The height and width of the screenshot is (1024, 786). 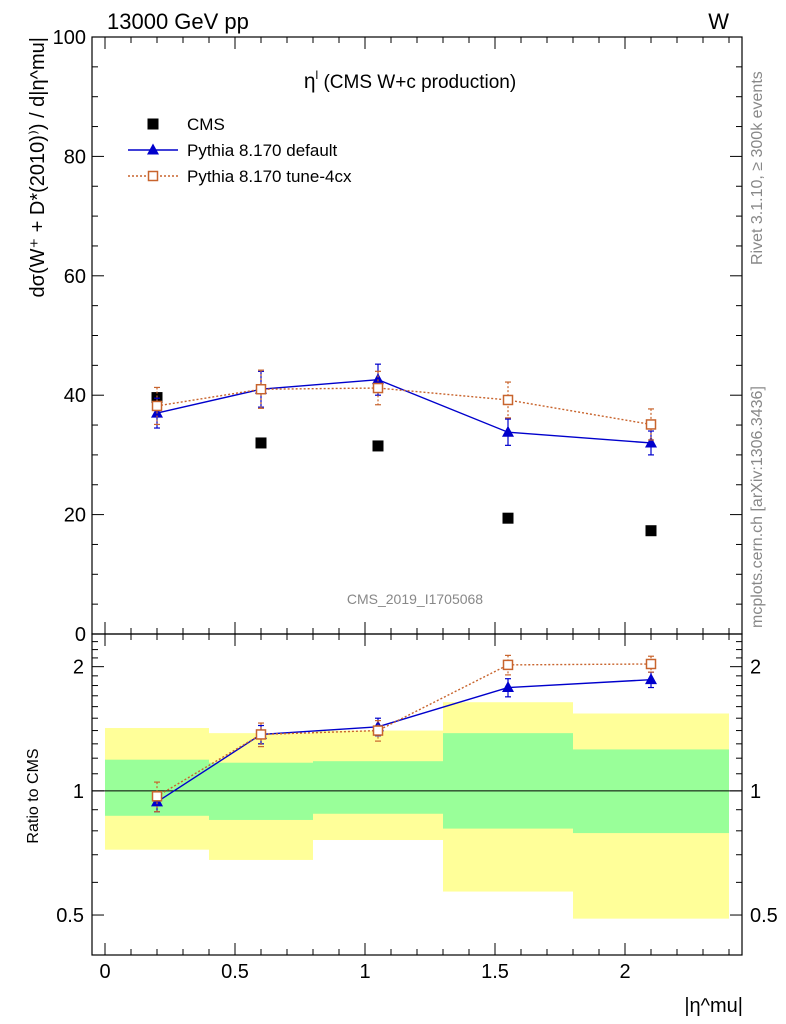 What do you see at coordinates (38, 167) in the screenshot?
I see `main-y-axis-label: dσ(W⁺ + D*(2010)⁾) / d|η^mu|` at bounding box center [38, 167].